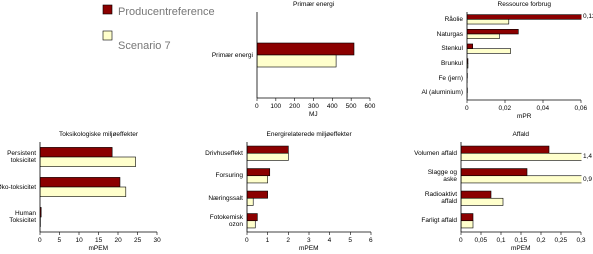 The image size is (593, 254). What do you see at coordinates (451, 63) in the screenshot?
I see `category-label: Brunkul` at bounding box center [451, 63].